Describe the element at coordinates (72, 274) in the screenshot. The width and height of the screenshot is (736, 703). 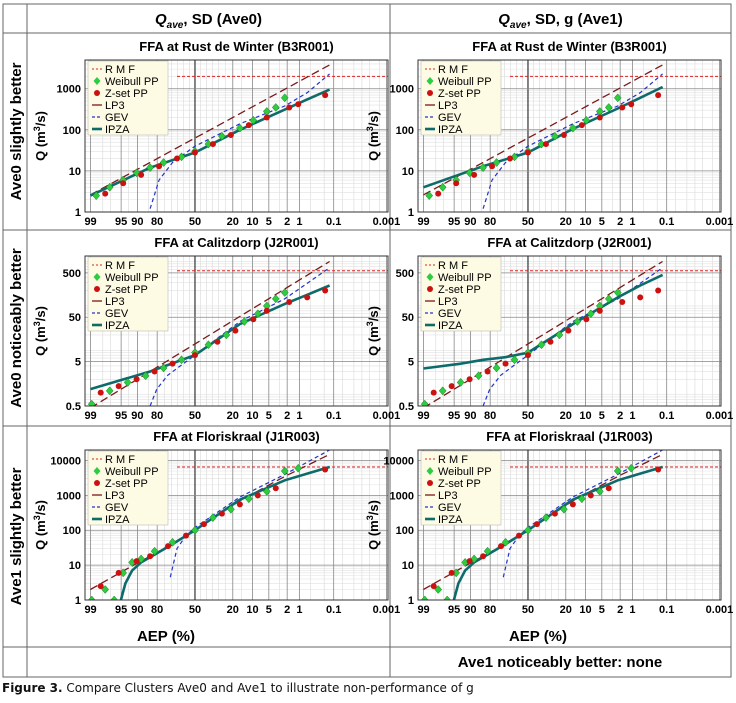
I see `y-tick-label: 500` at that location.